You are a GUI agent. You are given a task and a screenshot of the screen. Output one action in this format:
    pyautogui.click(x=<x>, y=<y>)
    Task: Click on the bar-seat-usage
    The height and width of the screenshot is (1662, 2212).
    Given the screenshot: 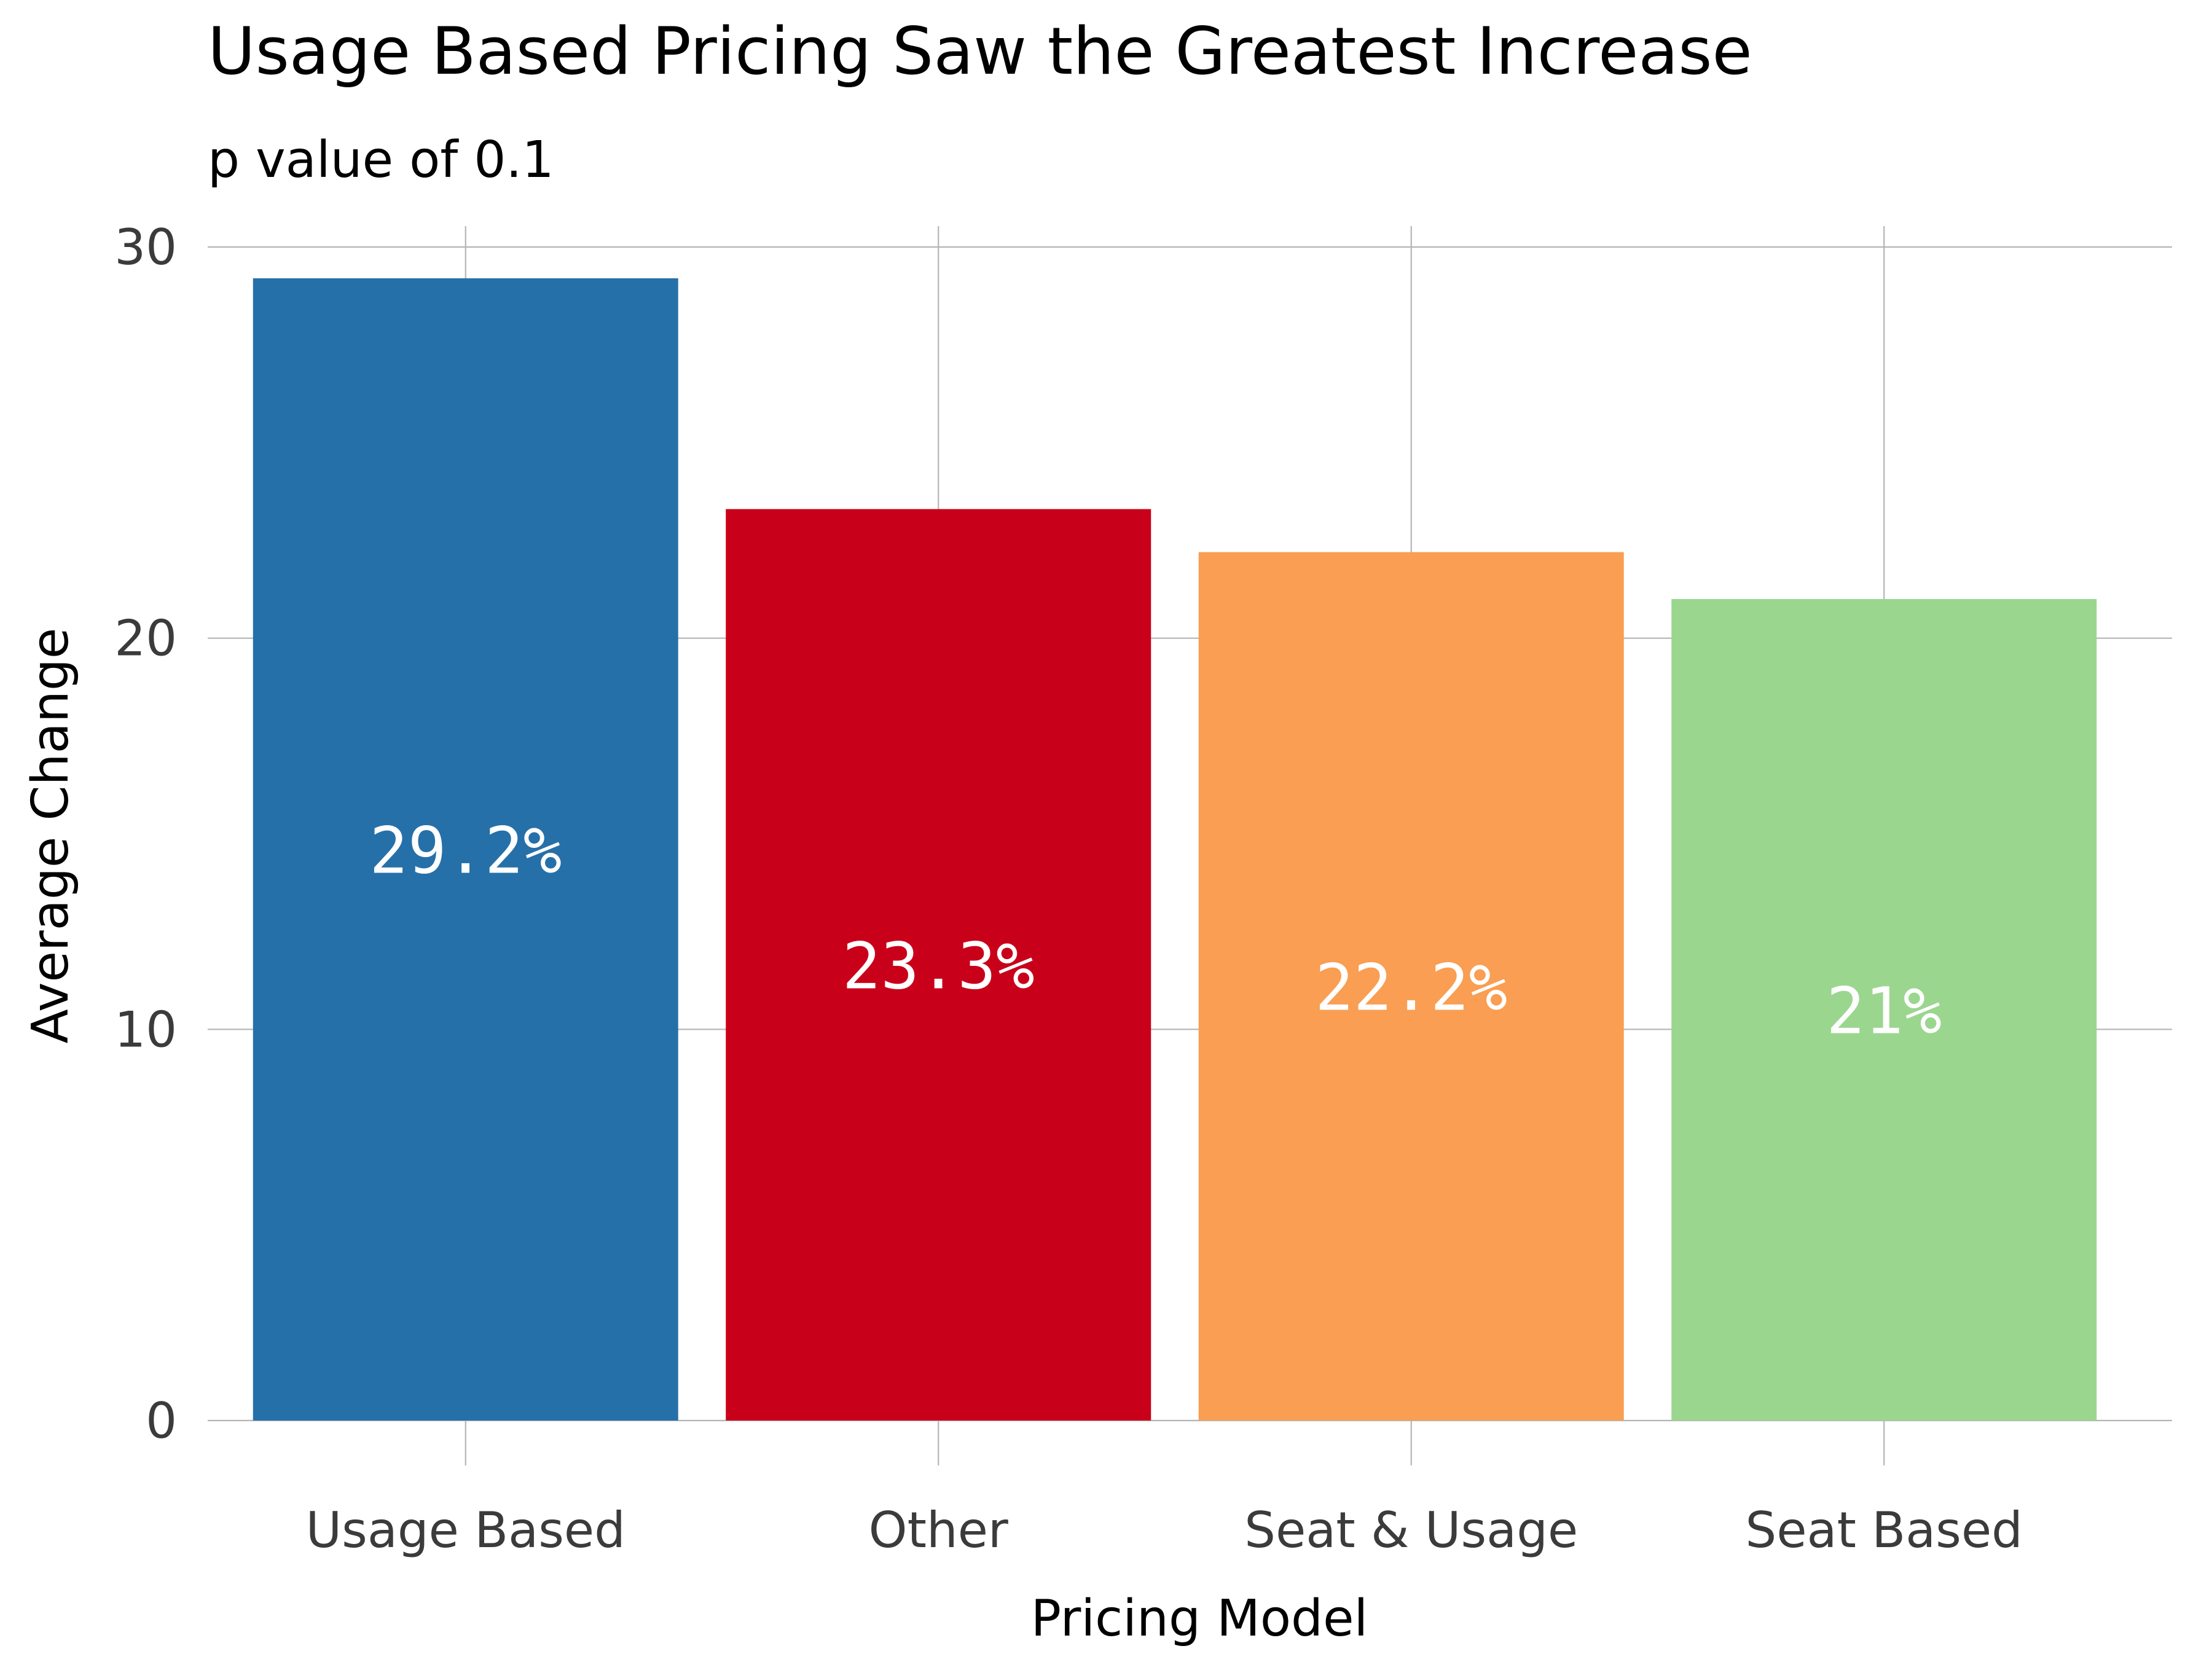 What is the action you would take?
    pyautogui.click(x=1411, y=986)
    